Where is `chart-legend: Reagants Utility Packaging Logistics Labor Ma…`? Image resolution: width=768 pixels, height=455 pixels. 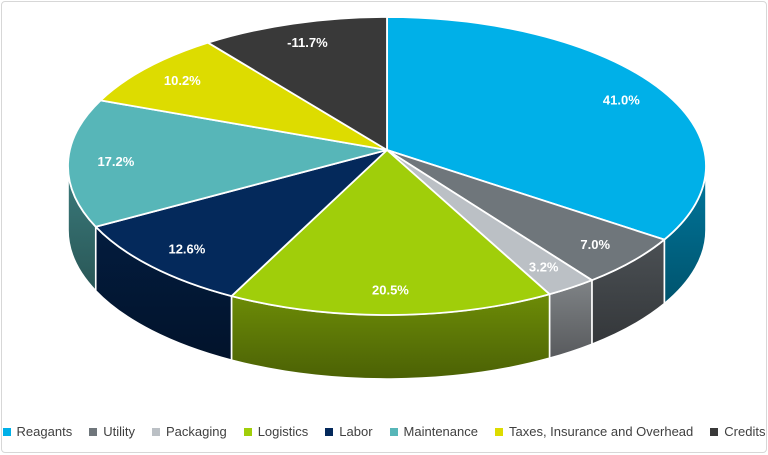
chart-legend: Reagants Utility Packaging Logistics Labor Ma… is located at coordinates (384, 431).